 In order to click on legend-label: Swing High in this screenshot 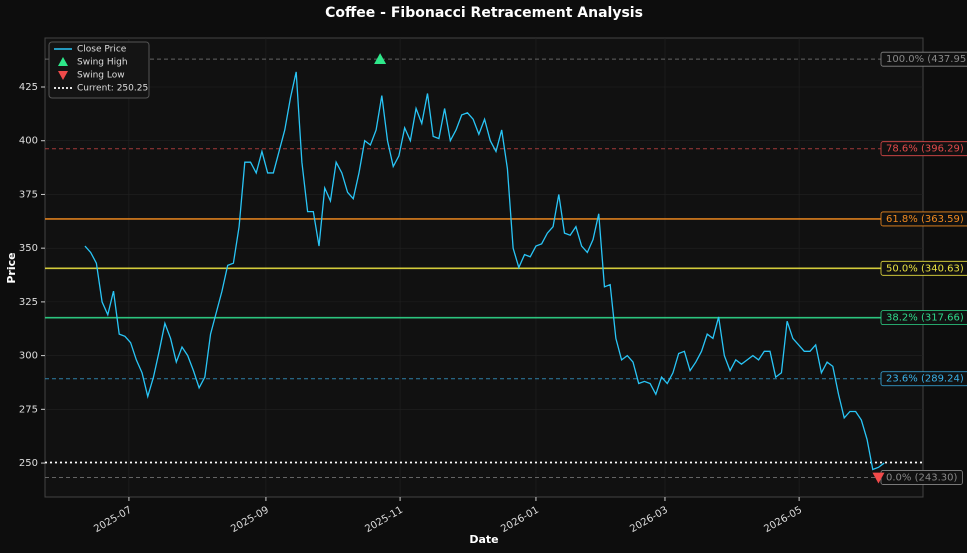, I will do `click(102, 63)`.